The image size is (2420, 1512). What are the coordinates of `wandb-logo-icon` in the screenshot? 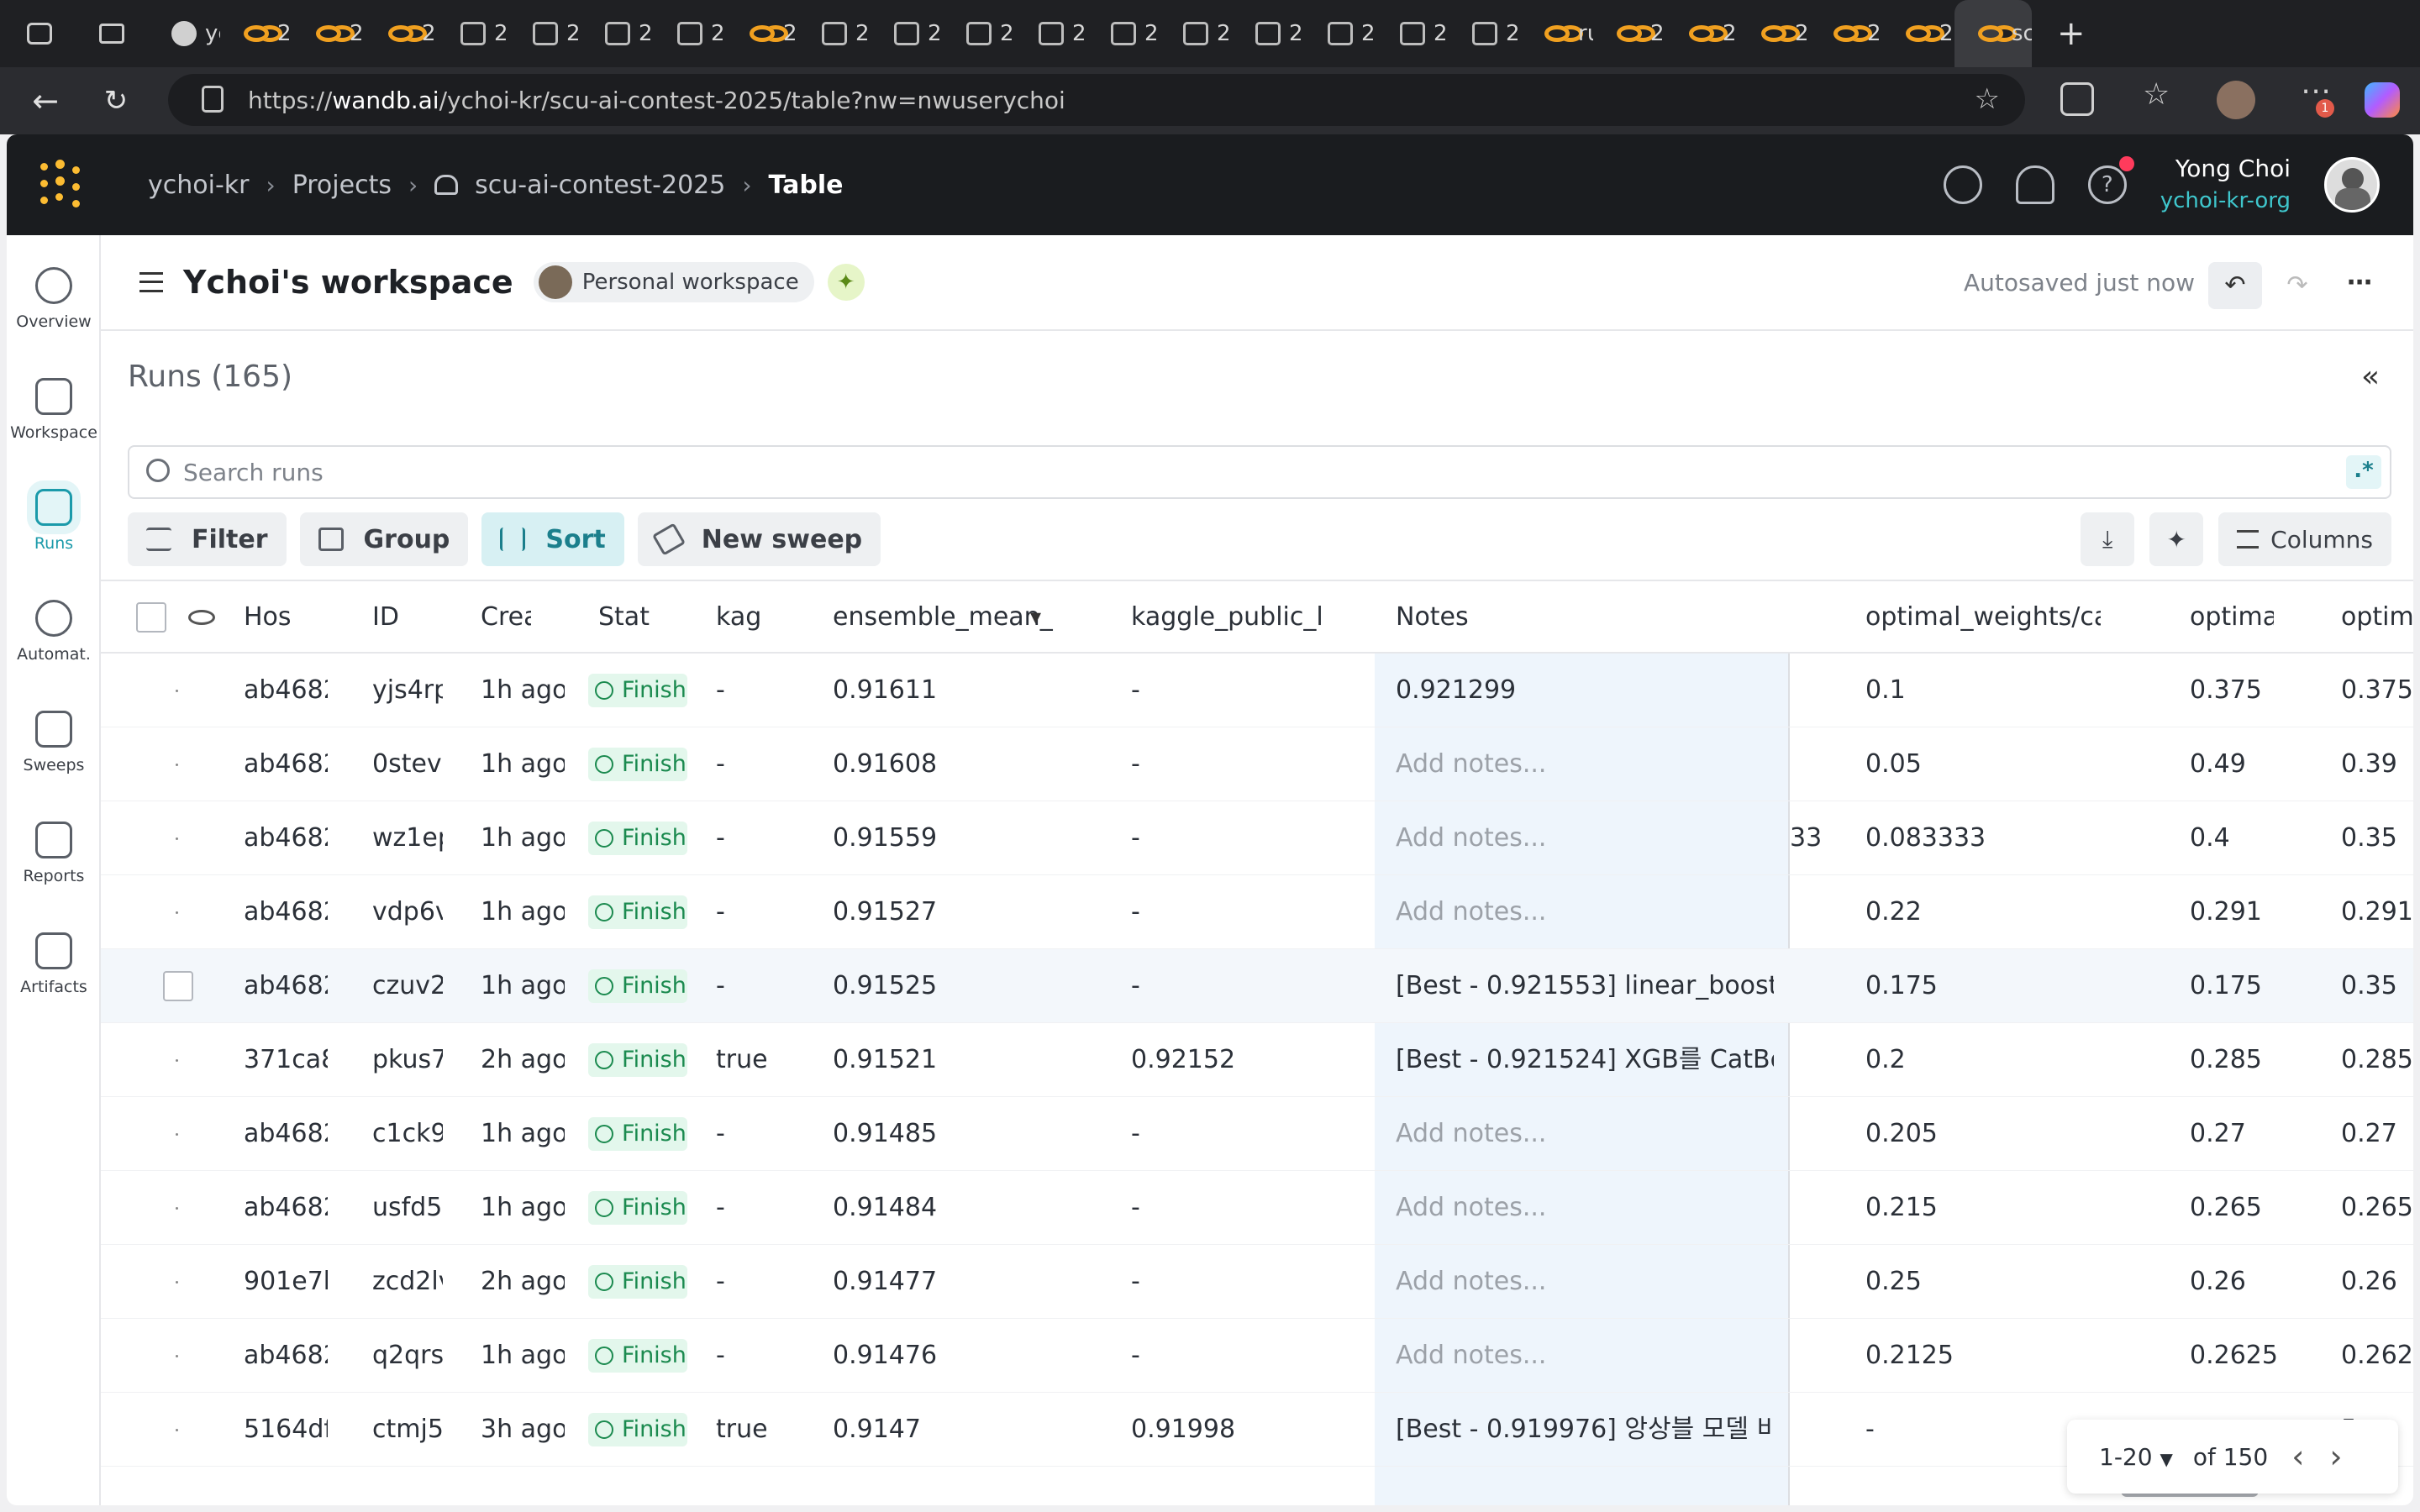 It's located at (69, 185).